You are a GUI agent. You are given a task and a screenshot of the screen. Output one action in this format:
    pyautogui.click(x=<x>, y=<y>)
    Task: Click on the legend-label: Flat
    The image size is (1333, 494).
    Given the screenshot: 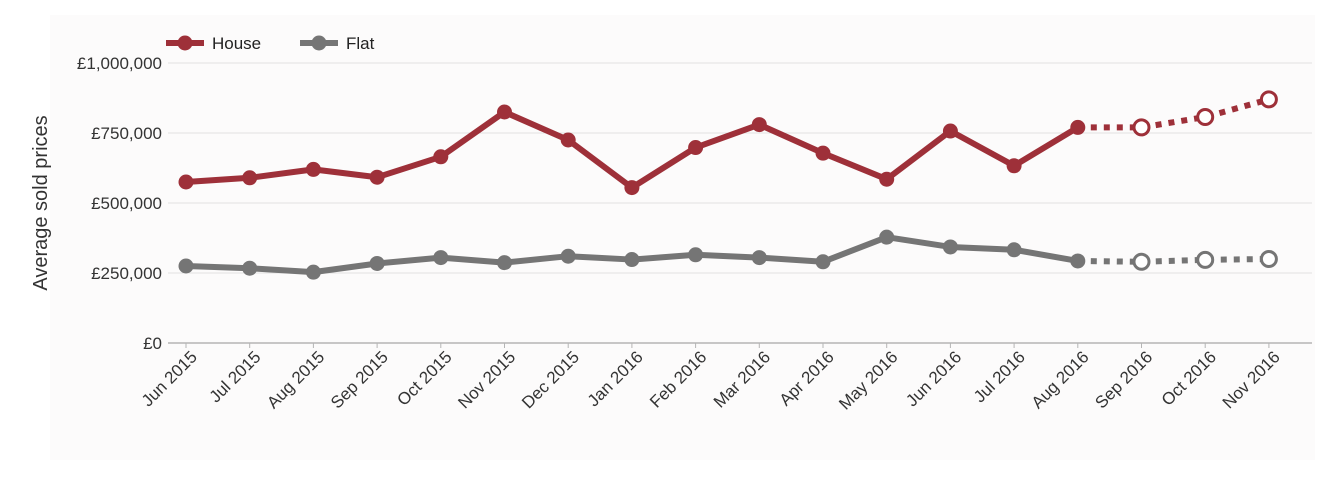 What is the action you would take?
    pyautogui.click(x=360, y=43)
    